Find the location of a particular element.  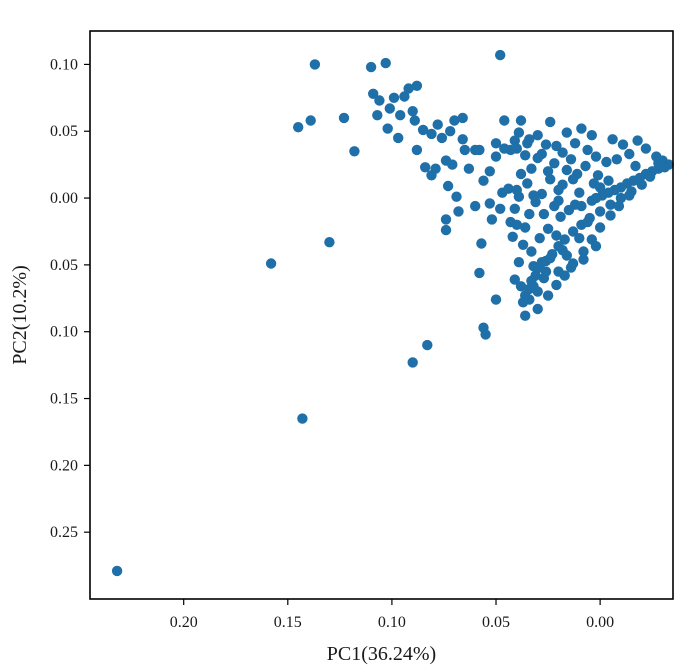

y-tick-label: 0.15 is located at coordinates (64, 399).